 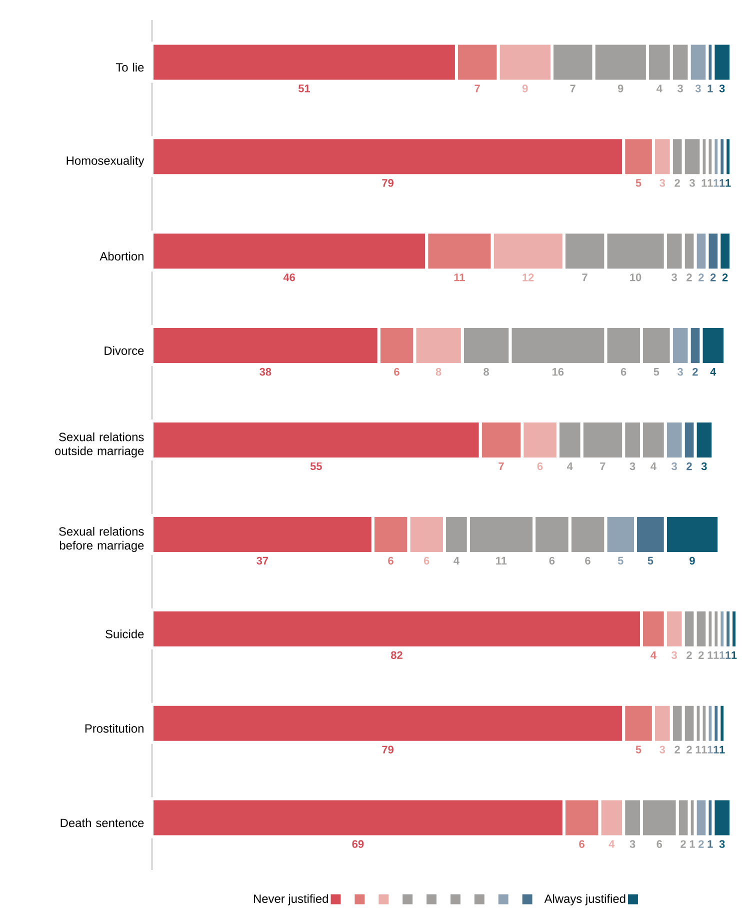 What do you see at coordinates (102, 823) in the screenshot?
I see `y-tick-label: Death sentence` at bounding box center [102, 823].